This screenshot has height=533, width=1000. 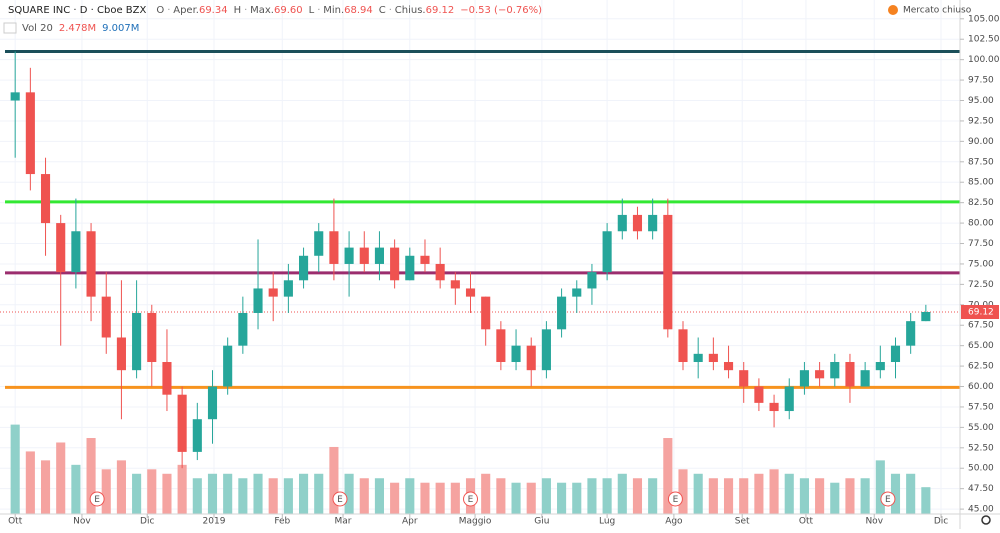 I want to click on y-tick-label: 80.00, so click(x=981, y=224).